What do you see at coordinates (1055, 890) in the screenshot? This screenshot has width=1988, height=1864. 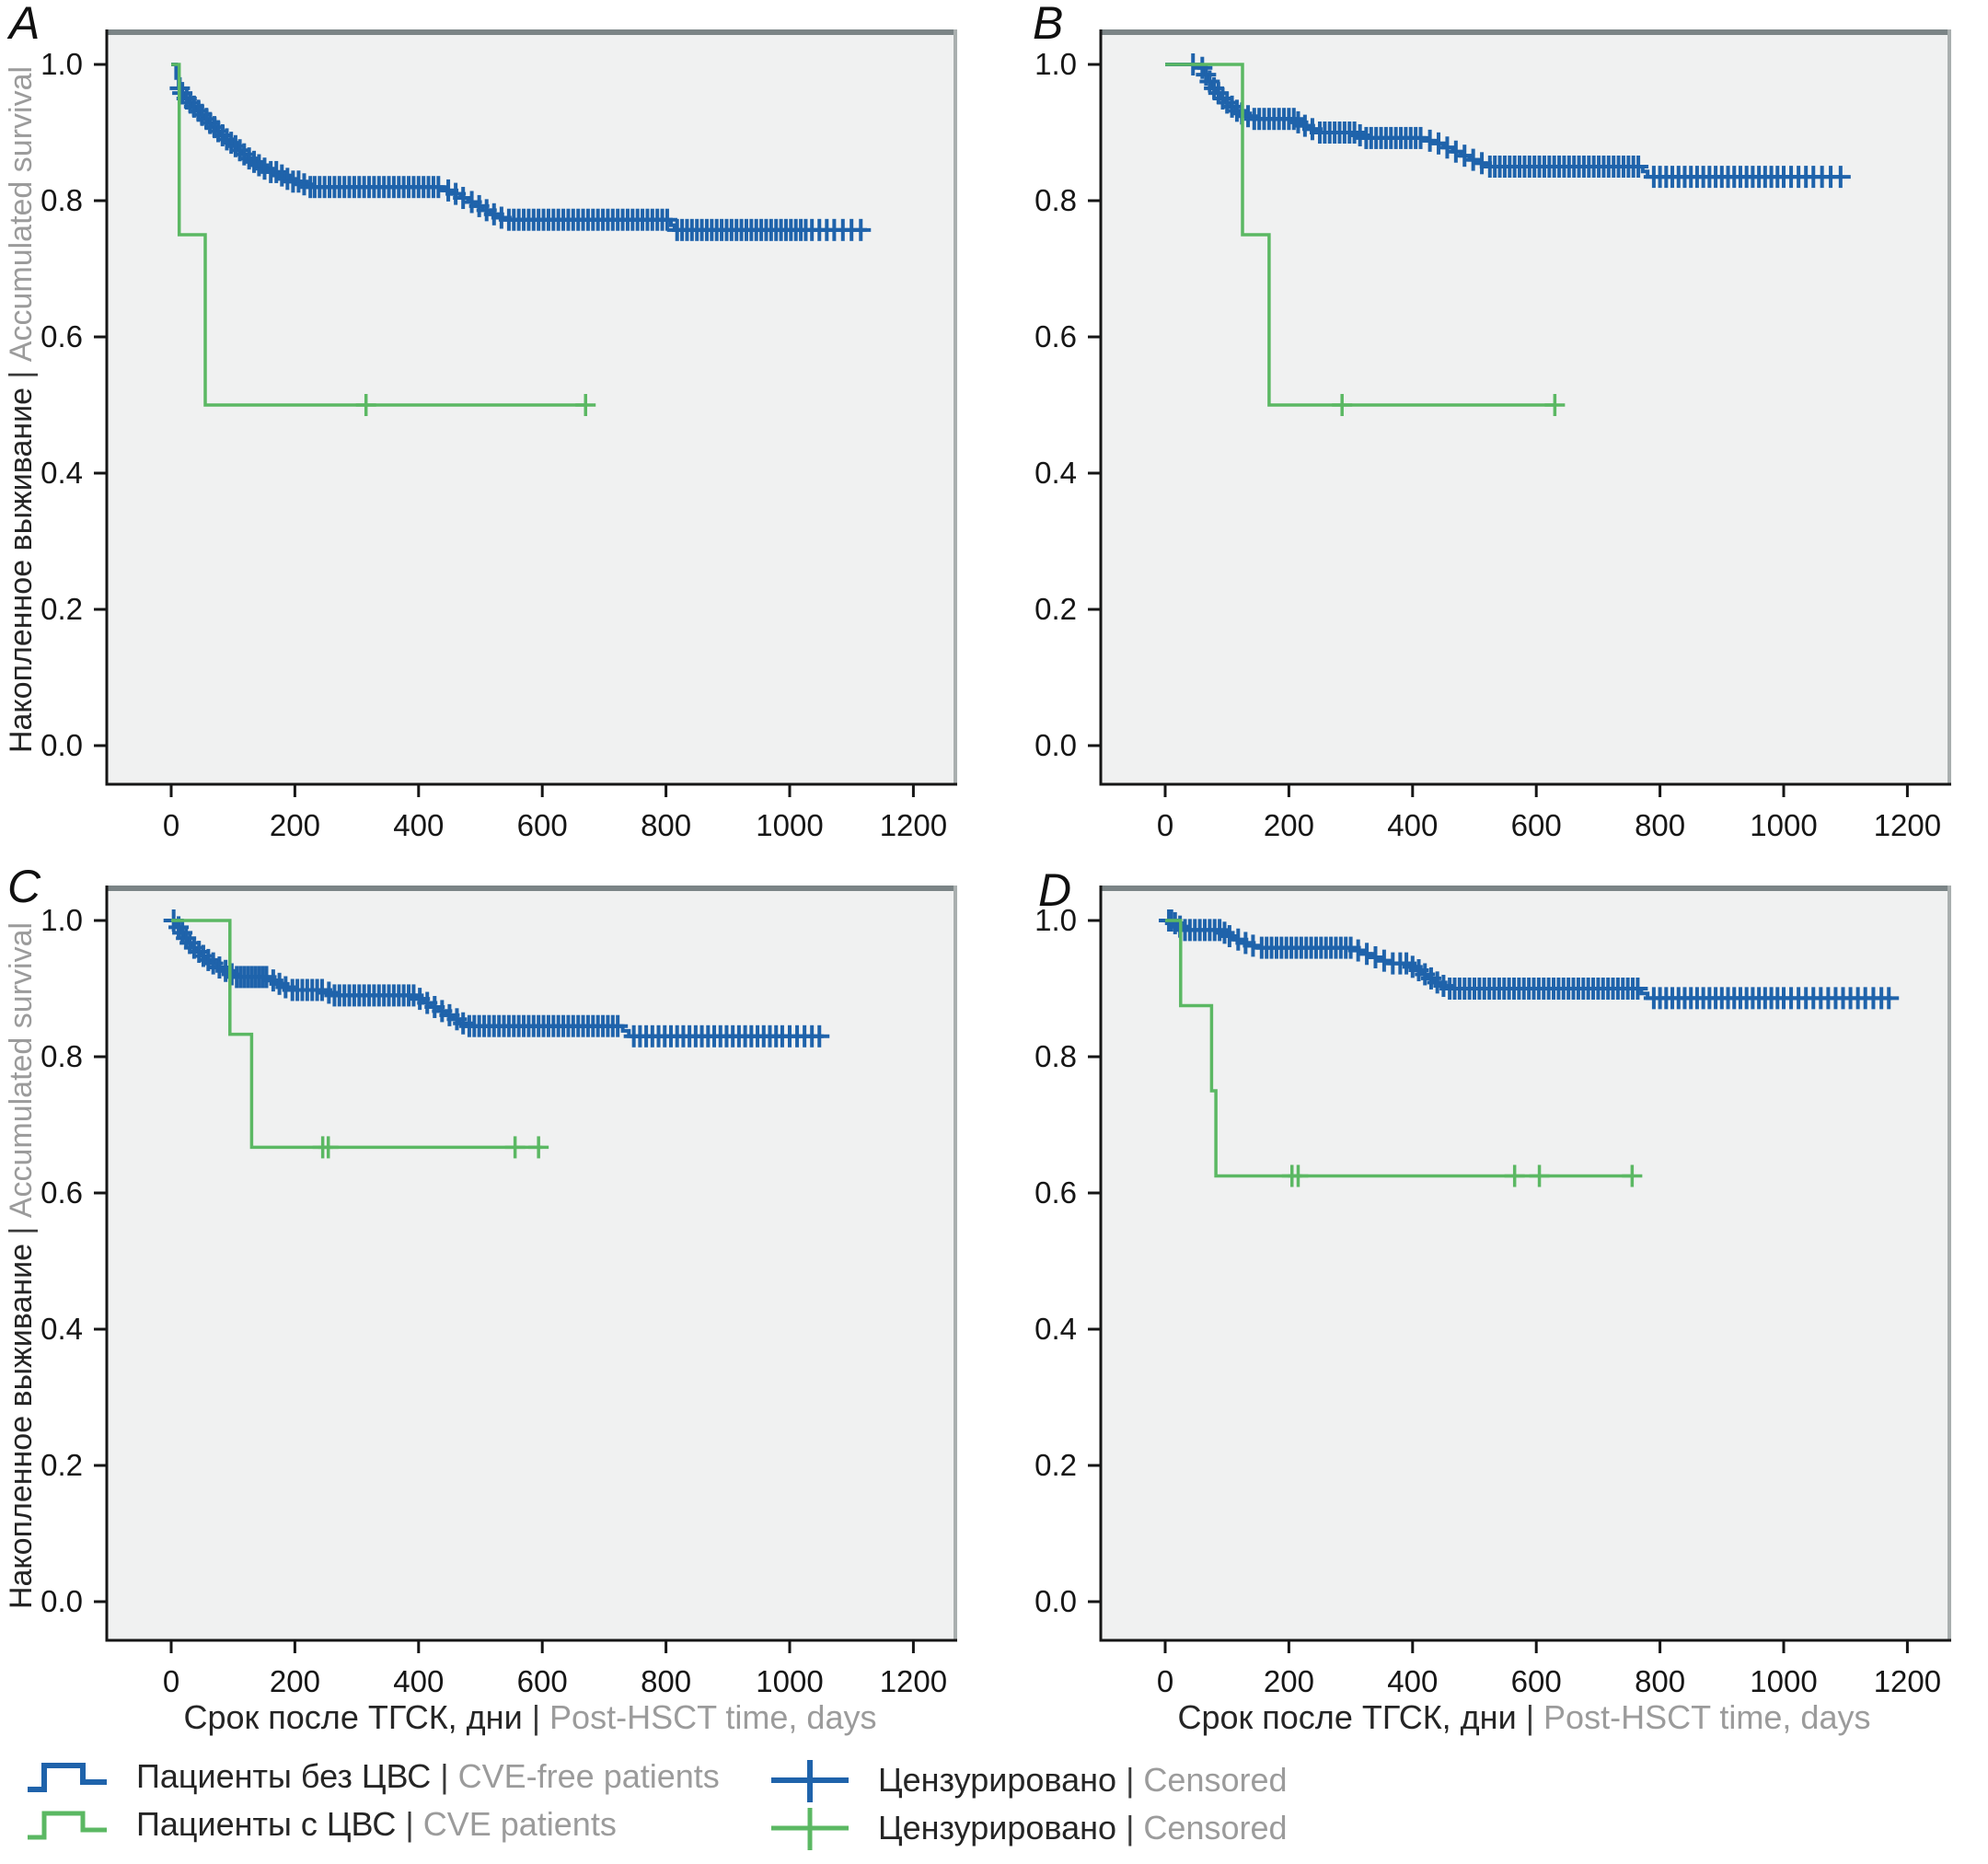 I see `panel-label-d: D` at bounding box center [1055, 890].